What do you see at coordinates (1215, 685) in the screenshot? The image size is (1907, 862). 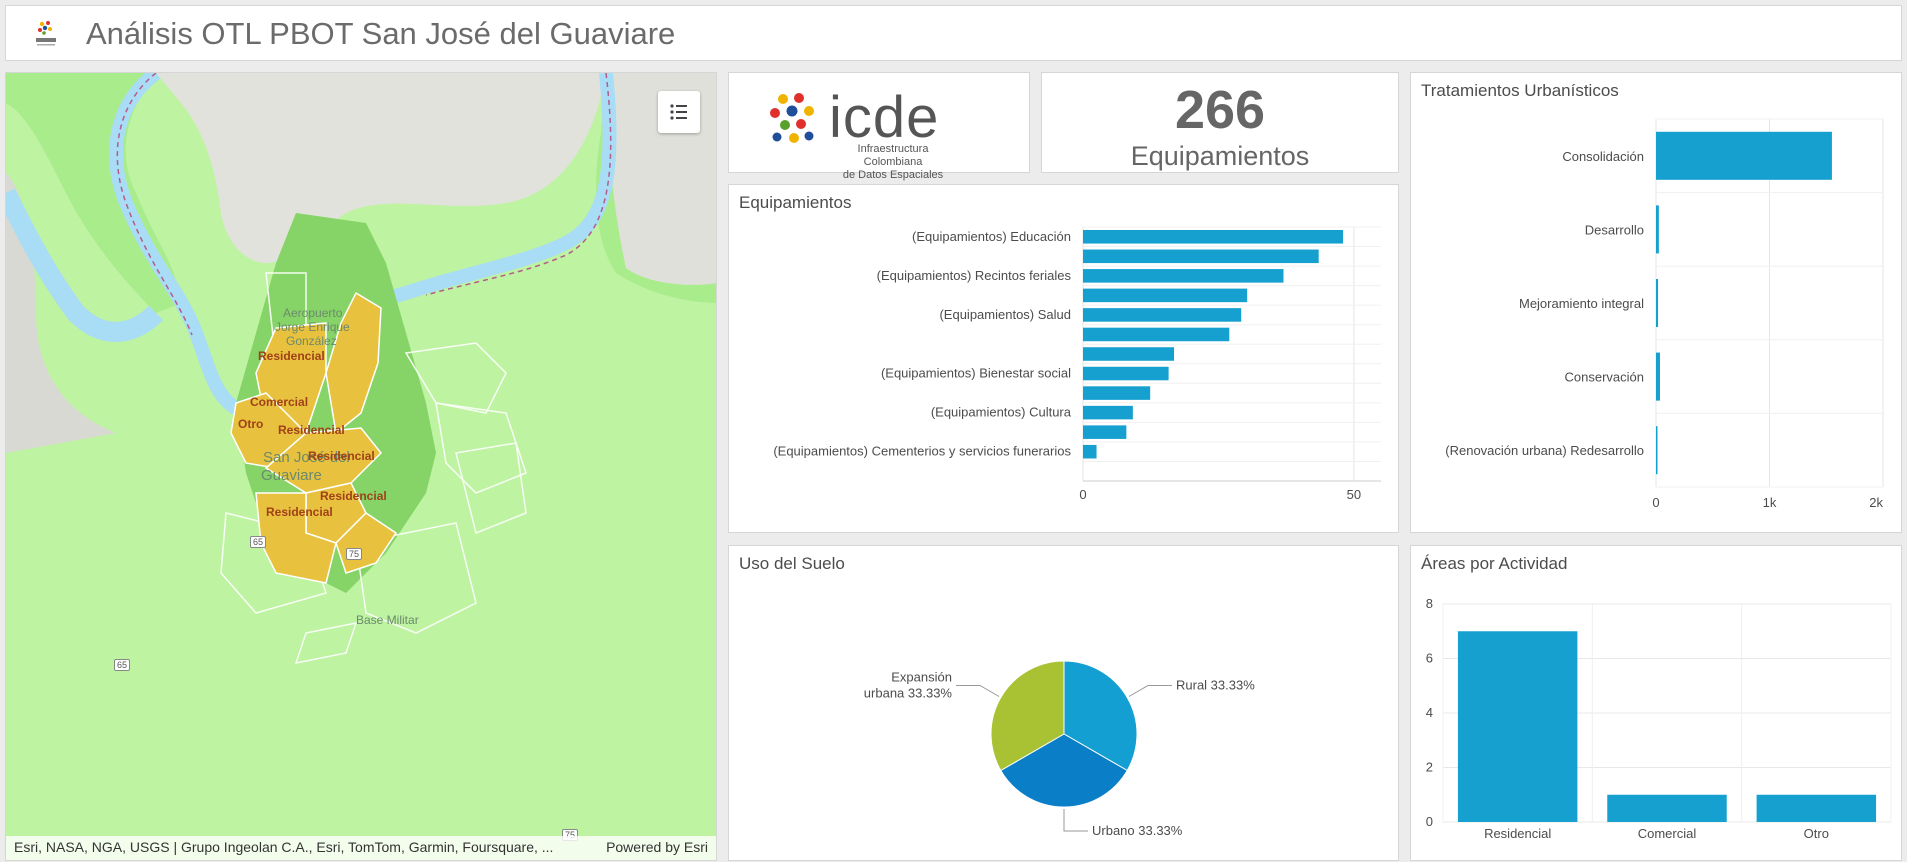 I see `pie-label: Rural 33.33%` at bounding box center [1215, 685].